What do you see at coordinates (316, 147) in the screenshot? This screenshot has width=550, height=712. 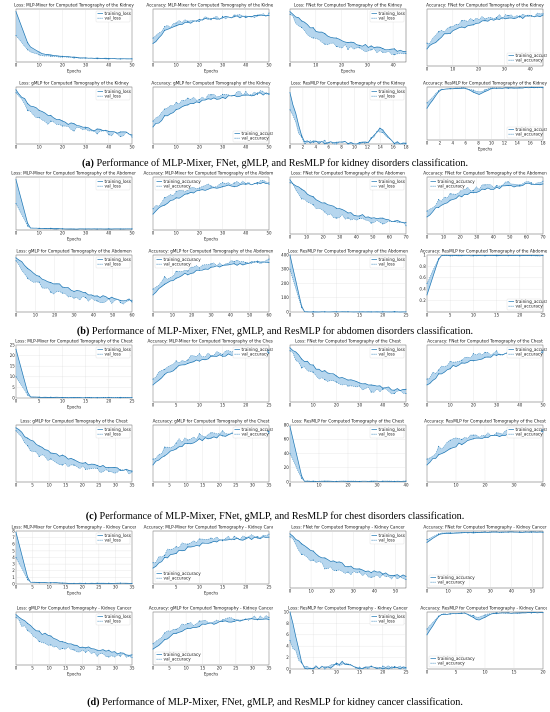 I see `x-tick-label: 4` at bounding box center [316, 147].